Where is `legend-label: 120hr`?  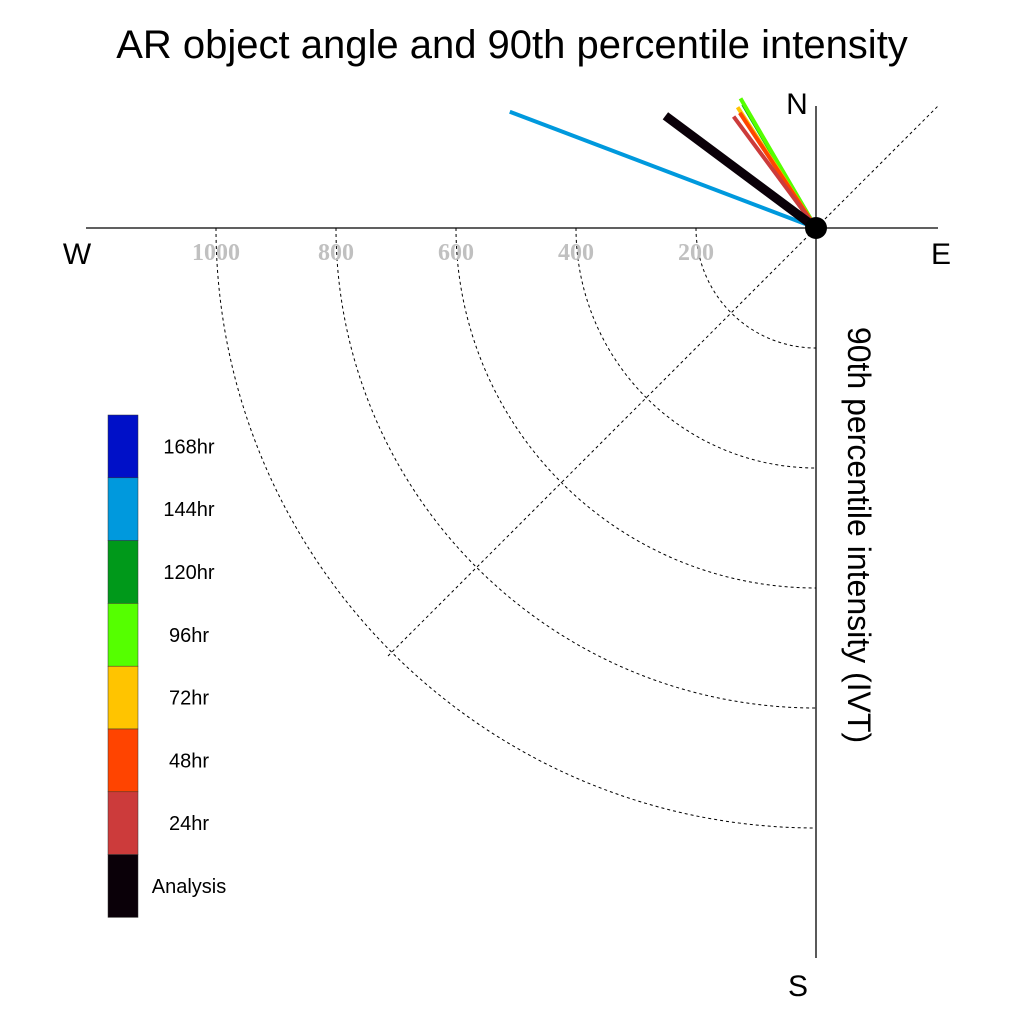 legend-label: 120hr is located at coordinates (188, 573).